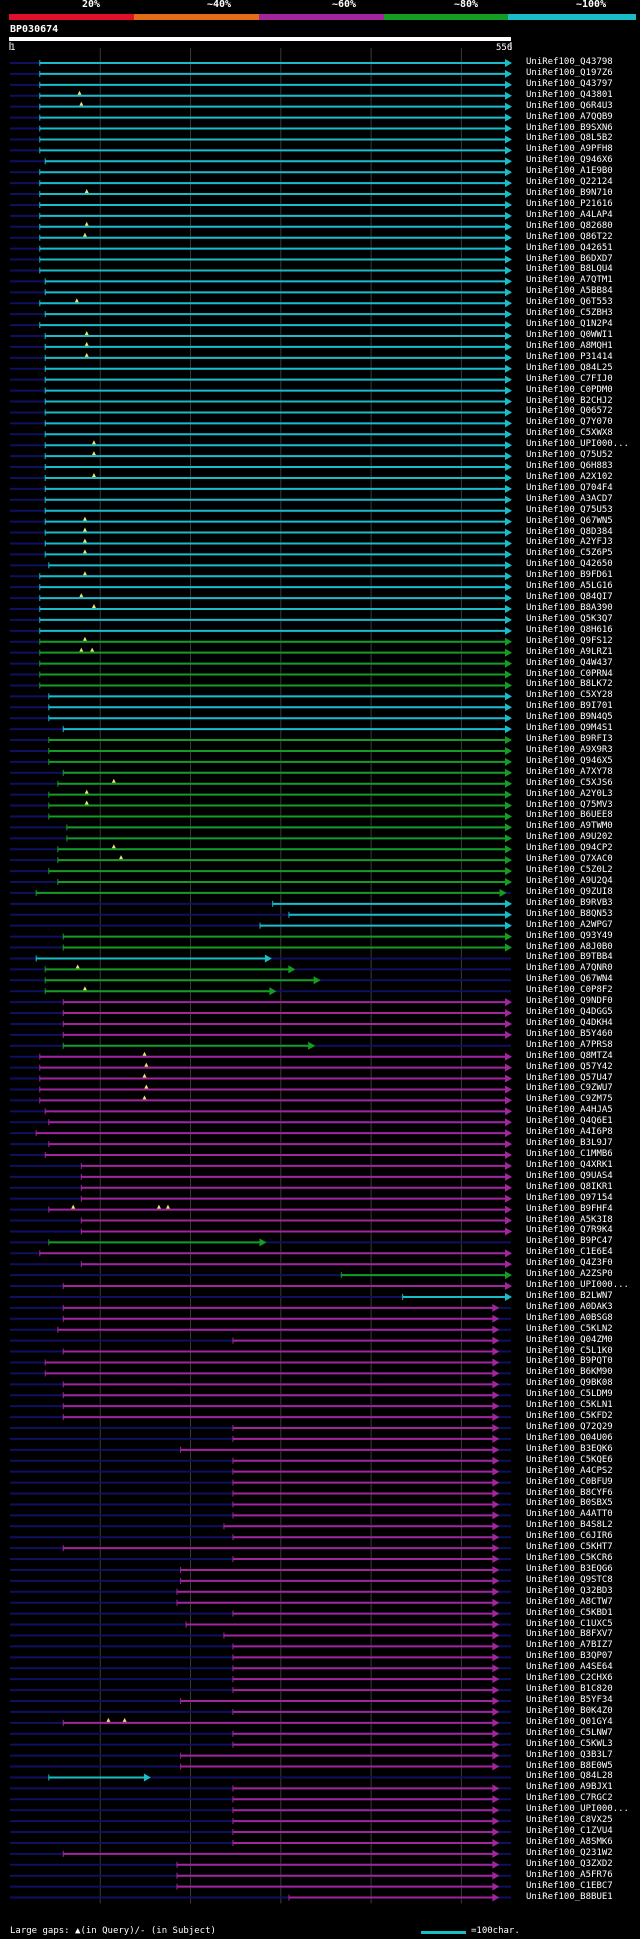 This screenshot has width=640, height=1939. Describe the element at coordinates (569, 1481) in the screenshot. I see `hit-label: UniRef100_C0BFU9` at that location.